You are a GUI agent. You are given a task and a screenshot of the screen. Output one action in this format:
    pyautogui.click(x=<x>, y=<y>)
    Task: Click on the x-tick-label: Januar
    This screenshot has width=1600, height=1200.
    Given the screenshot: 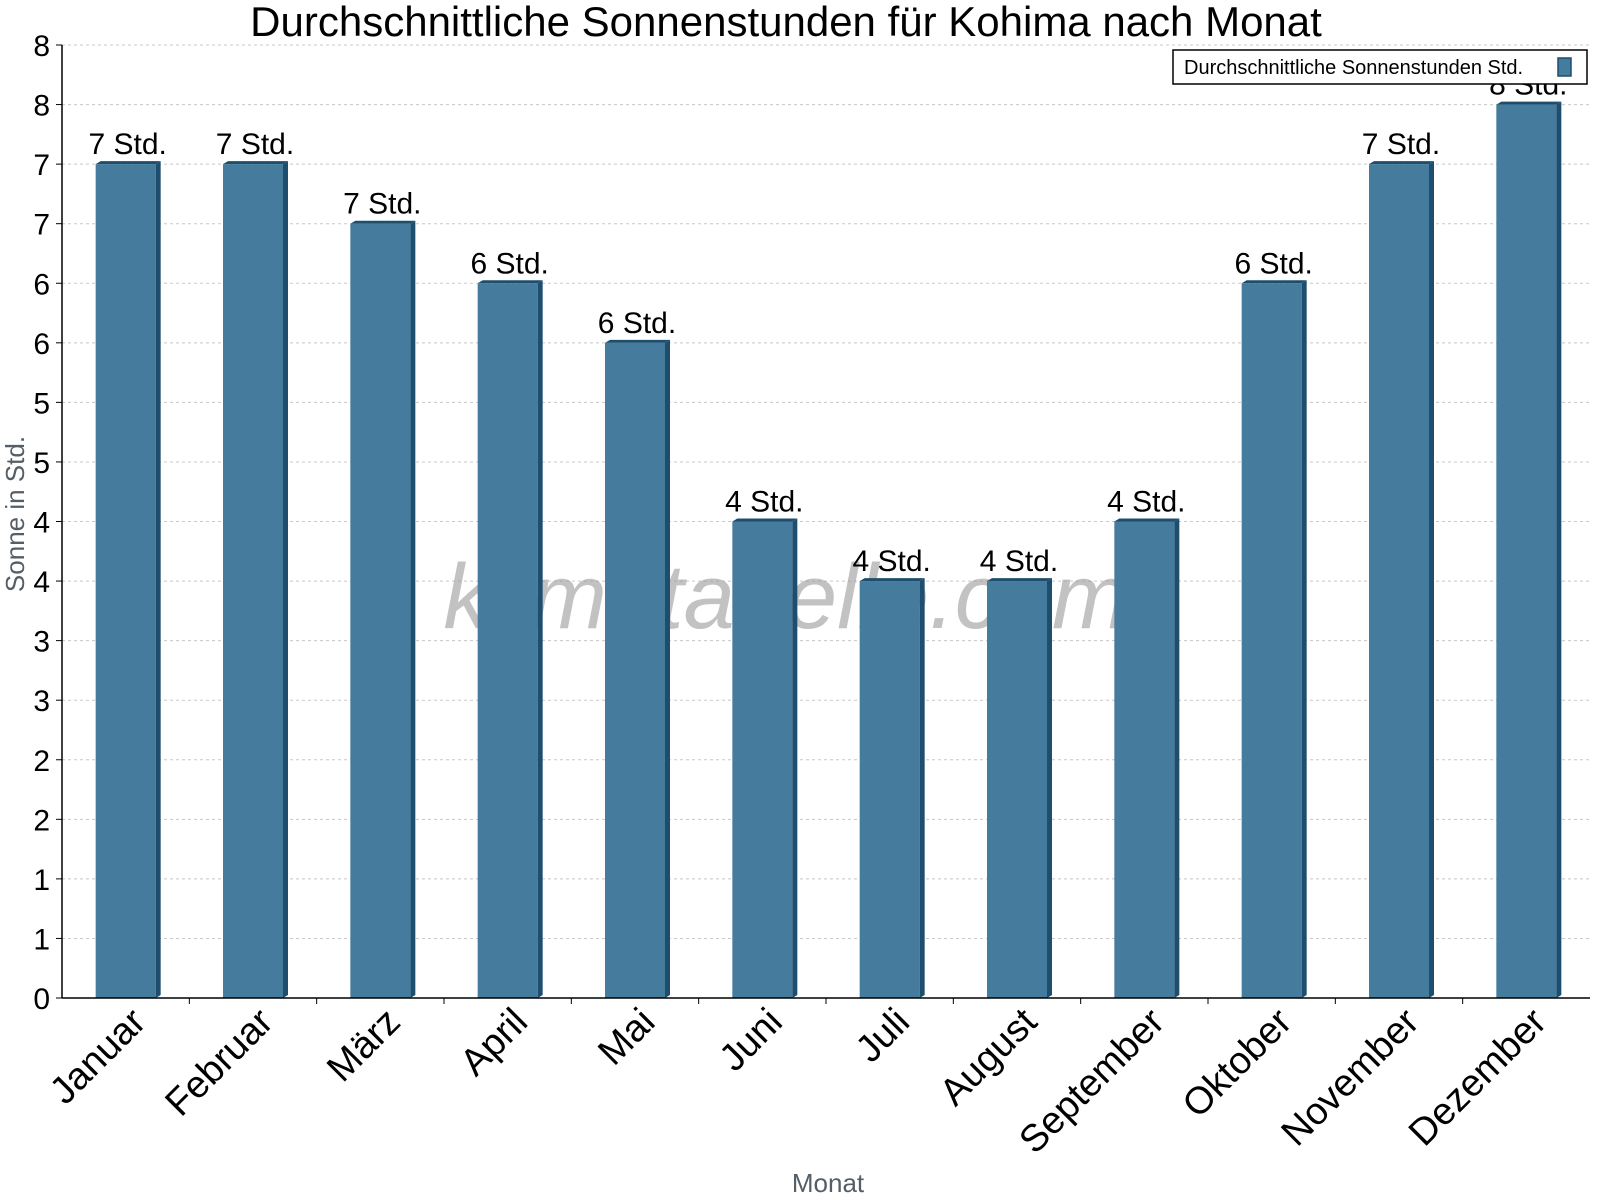 What is the action you would take?
    pyautogui.click(x=98, y=1056)
    